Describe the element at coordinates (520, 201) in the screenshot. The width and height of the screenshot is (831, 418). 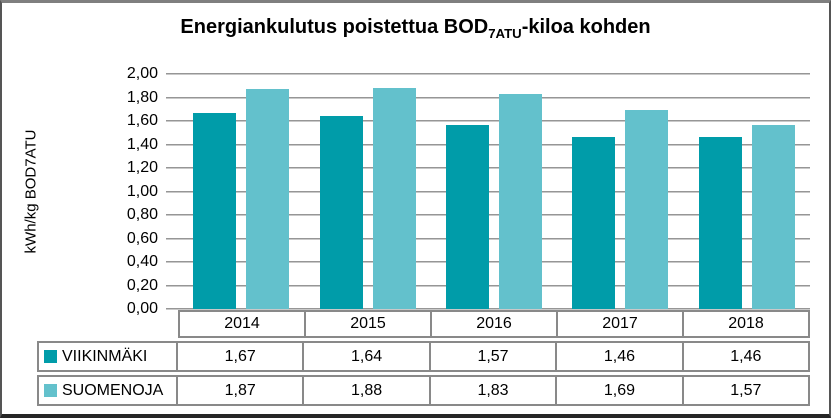
I see `bar-suomenoja-2016` at that location.